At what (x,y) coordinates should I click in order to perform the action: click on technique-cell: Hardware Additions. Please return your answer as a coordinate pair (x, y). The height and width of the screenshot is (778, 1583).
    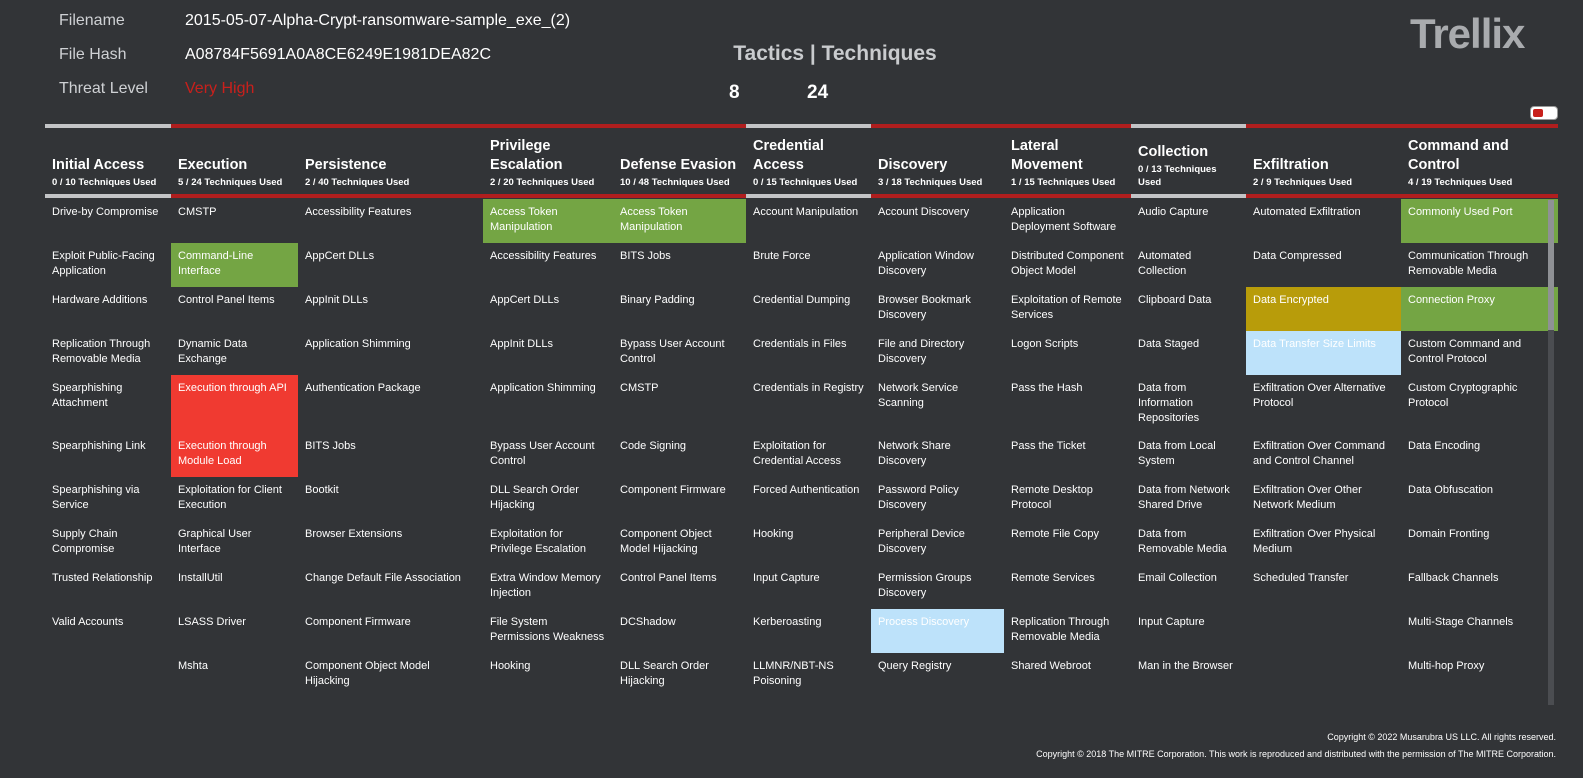
    Looking at the image, I should click on (100, 300).